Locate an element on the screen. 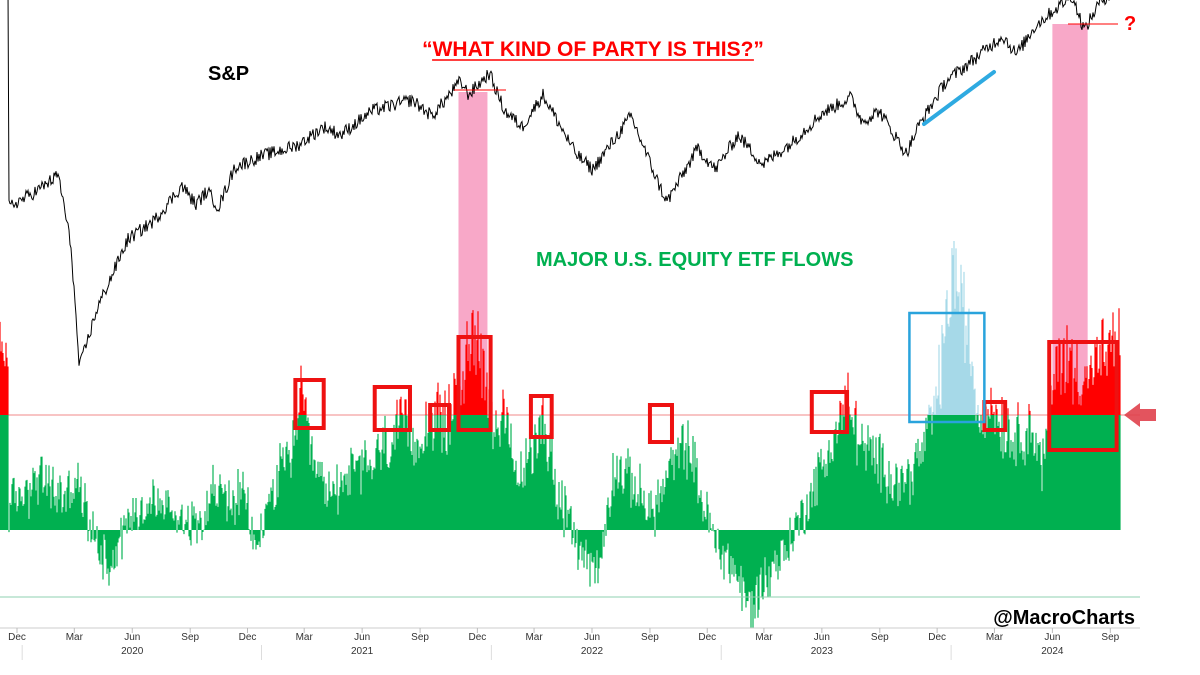 The width and height of the screenshot is (1200, 675). flows-bars-above-threshold is located at coordinates (560, 361).